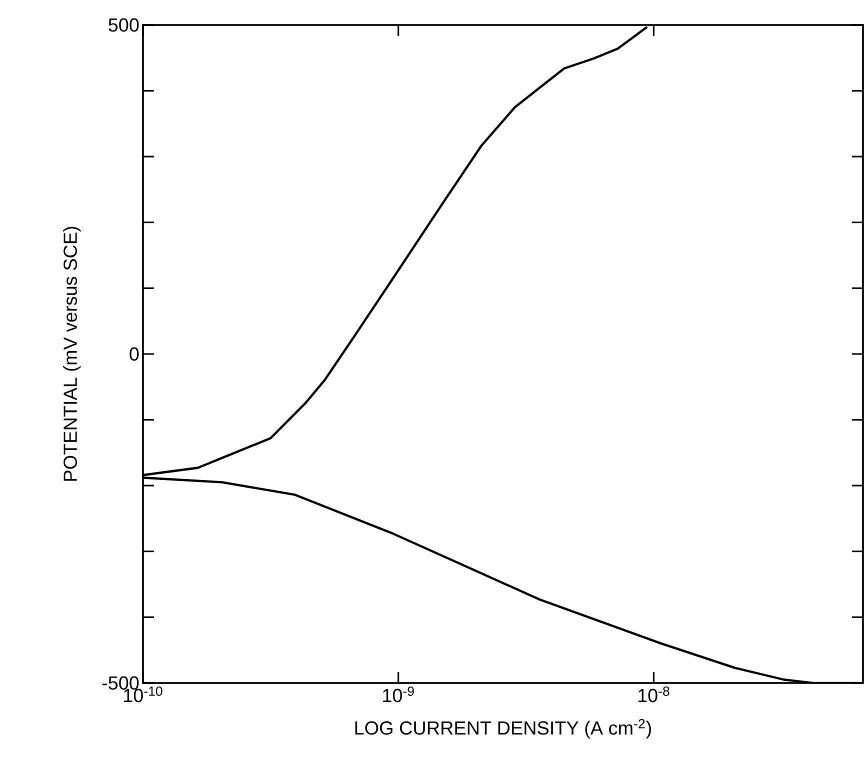 This screenshot has width=865, height=784. I want to click on y-tick-label: 500, so click(123, 25).